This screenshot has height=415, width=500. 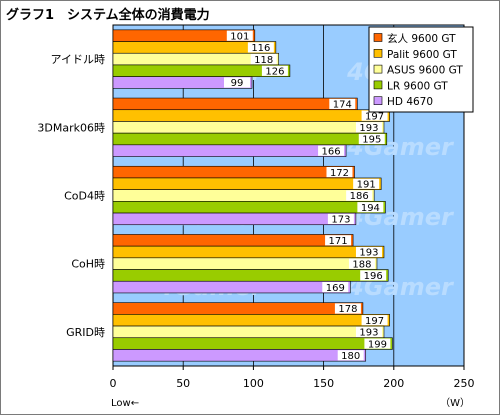 I want to click on bar-value-label: 195, so click(x=371, y=140).